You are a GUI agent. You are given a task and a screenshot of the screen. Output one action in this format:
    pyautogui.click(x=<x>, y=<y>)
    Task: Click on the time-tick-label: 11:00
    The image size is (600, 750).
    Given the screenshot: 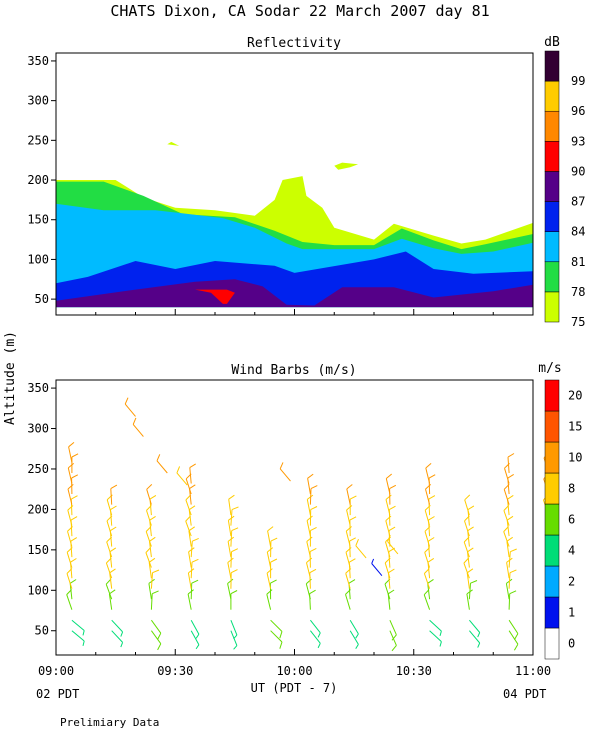 What is the action you would take?
    pyautogui.click(x=533, y=671)
    